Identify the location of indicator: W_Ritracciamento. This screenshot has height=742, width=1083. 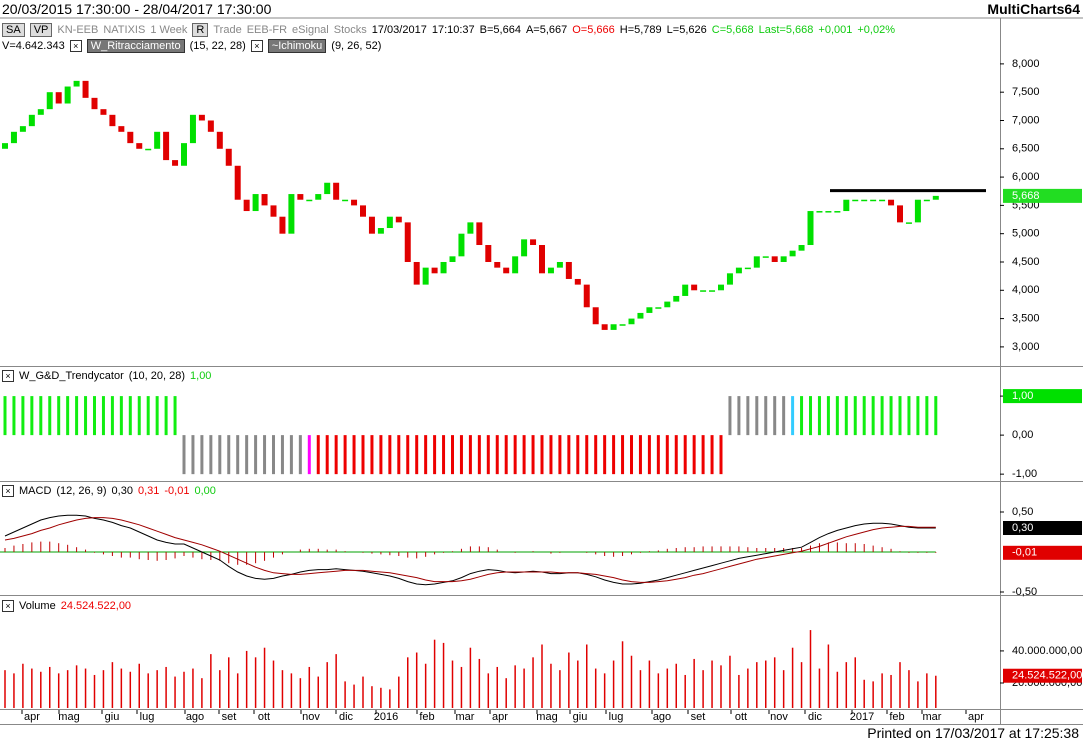
(135, 46).